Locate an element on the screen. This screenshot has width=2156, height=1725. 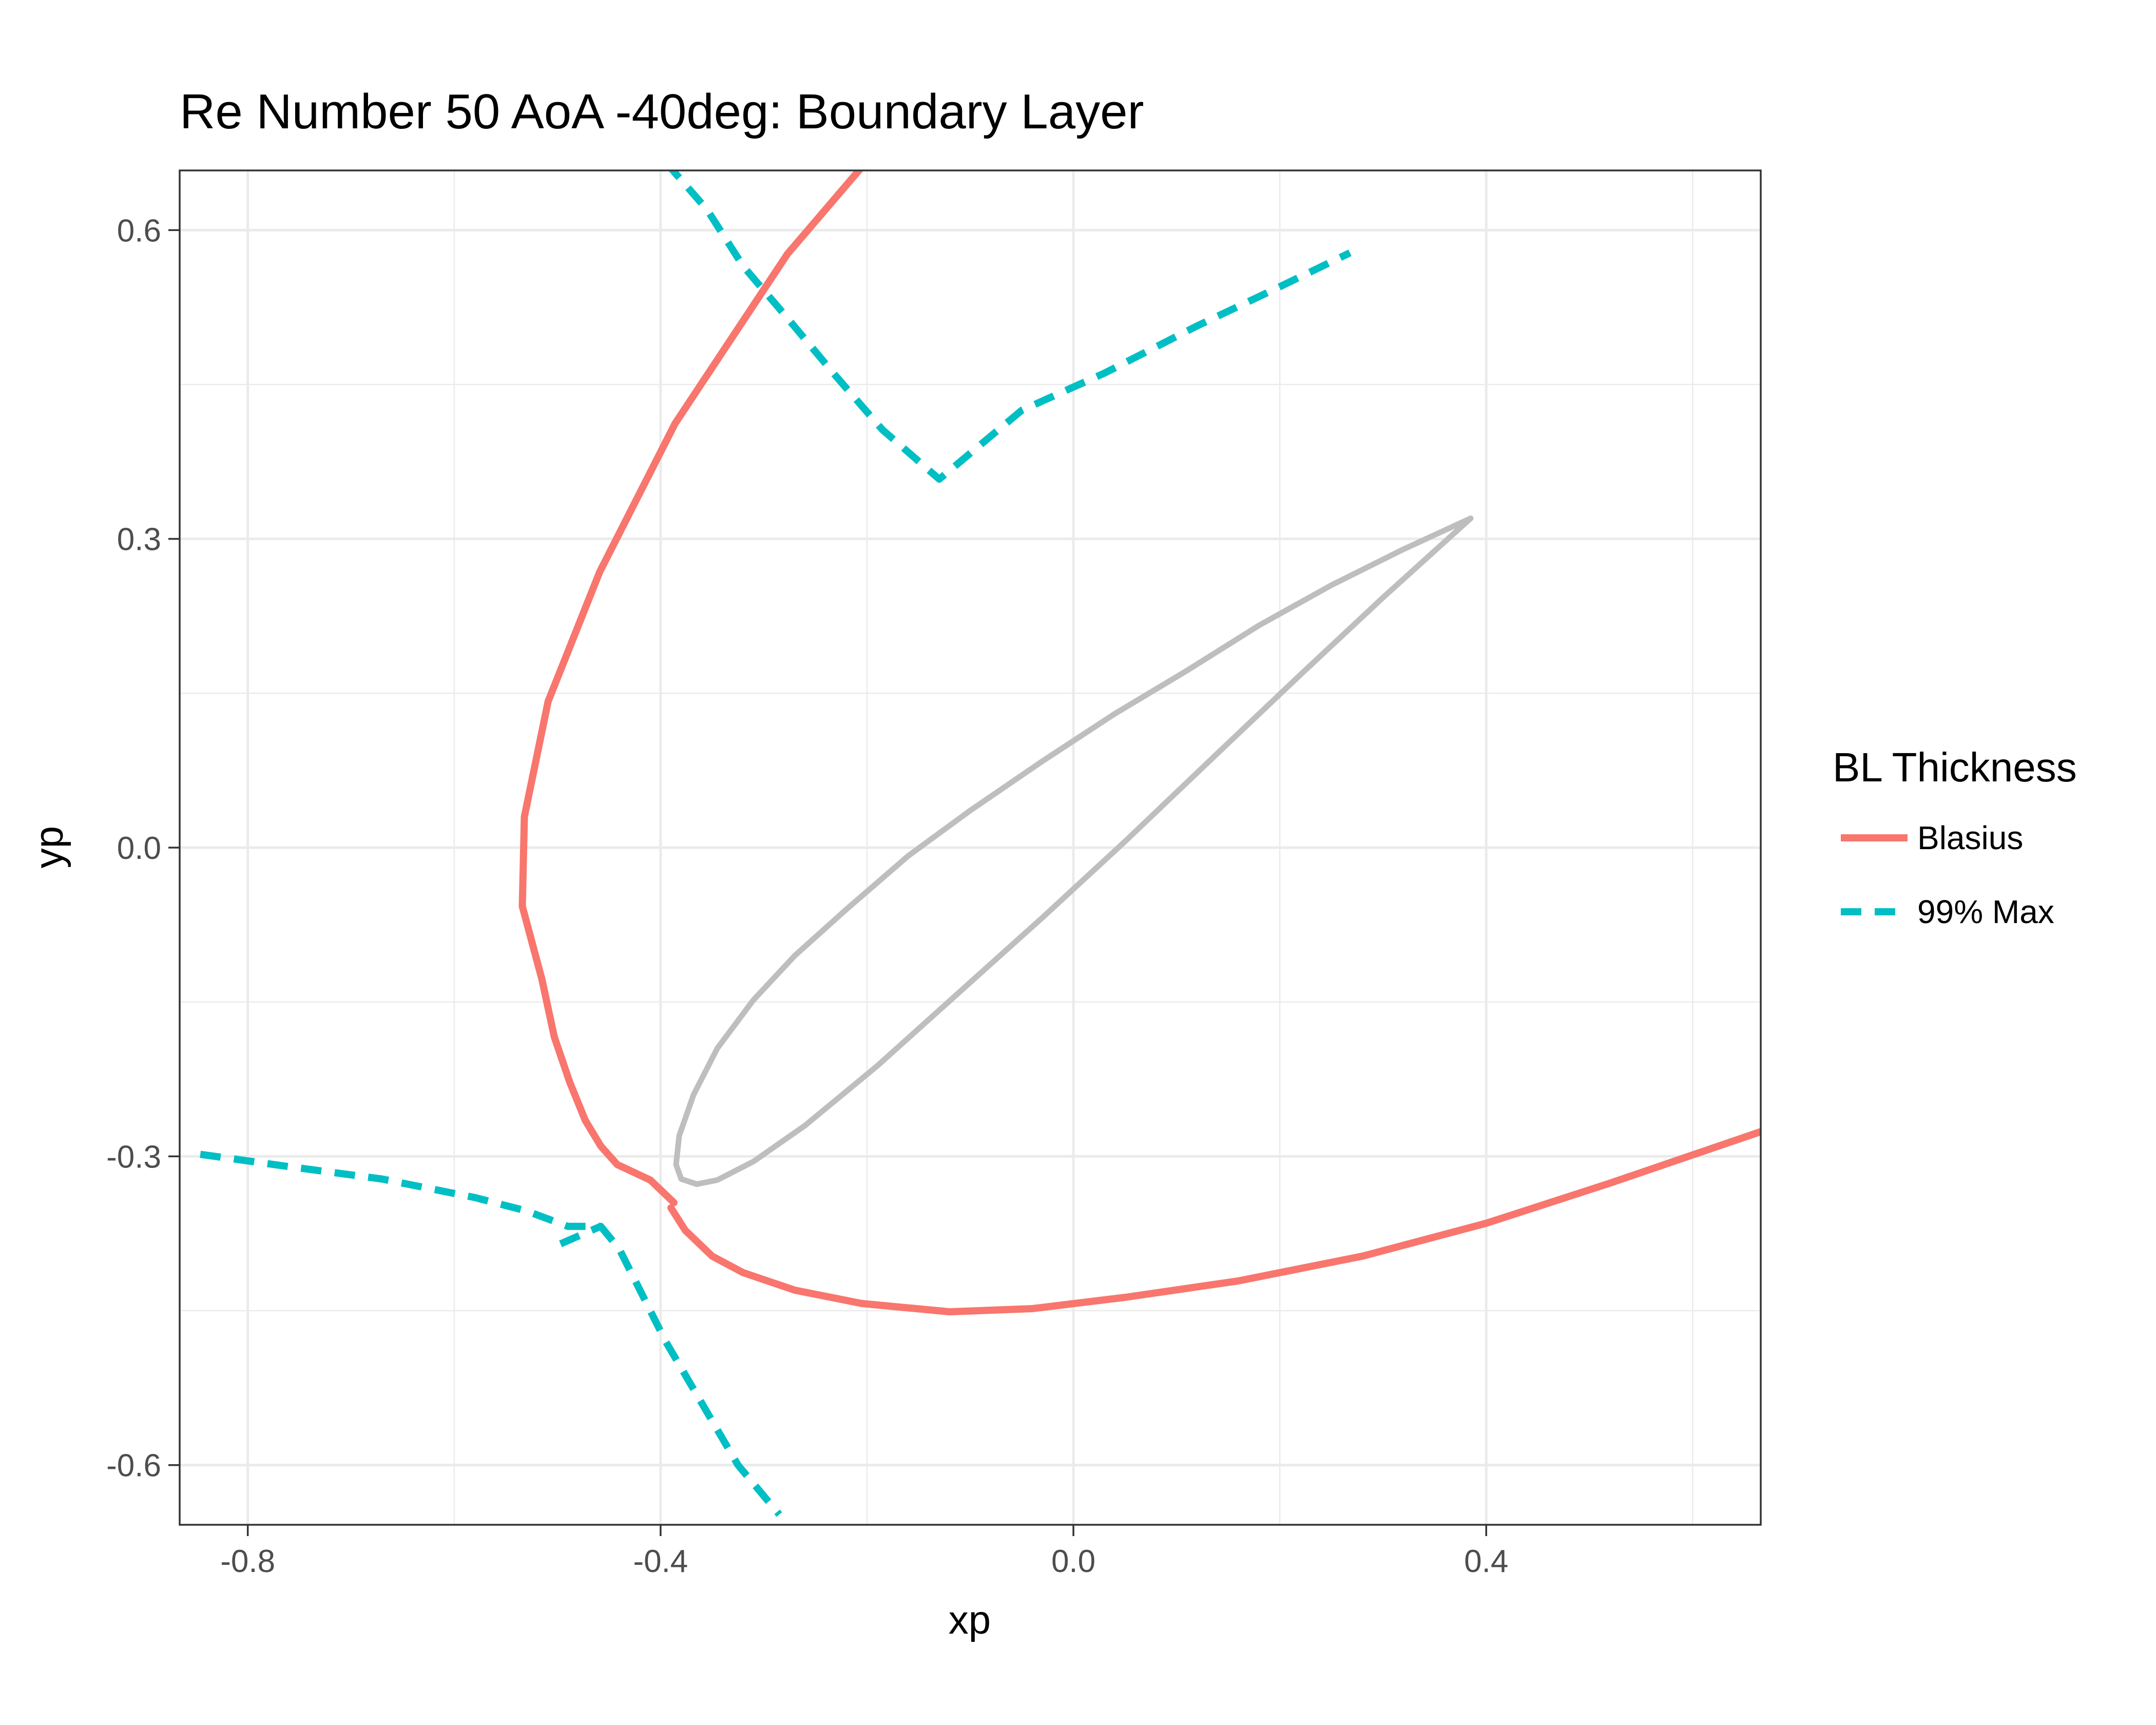
y-axis-title: yp is located at coordinates (48, 847).